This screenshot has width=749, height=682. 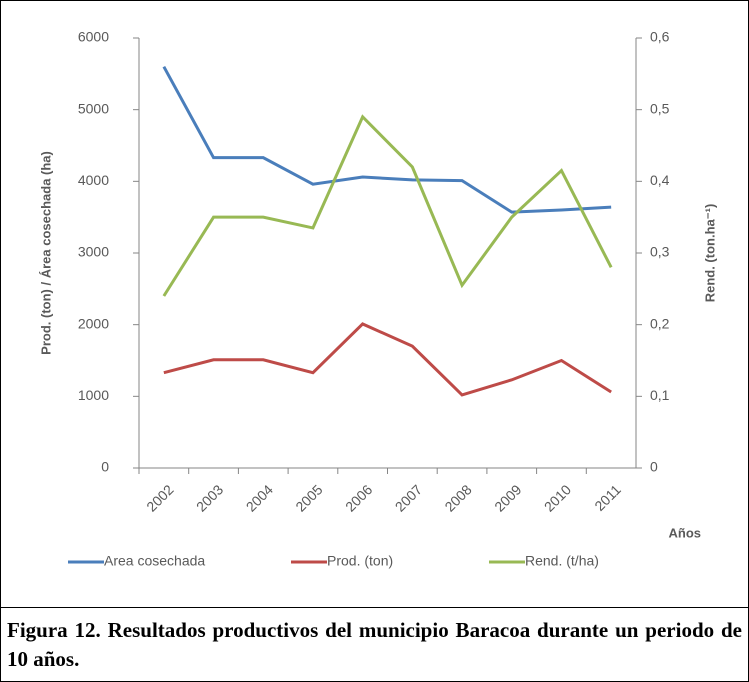 What do you see at coordinates (709, 253) in the screenshot?
I see `y2-axis-label: Rend. (ton.ha⁻¹)` at bounding box center [709, 253].